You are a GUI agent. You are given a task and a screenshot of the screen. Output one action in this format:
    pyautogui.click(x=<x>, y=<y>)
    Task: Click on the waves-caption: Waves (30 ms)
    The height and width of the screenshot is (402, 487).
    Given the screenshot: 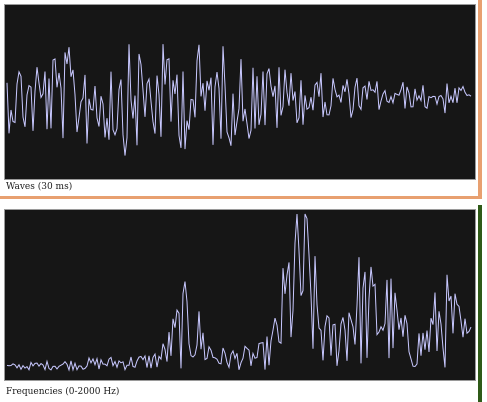 What is the action you would take?
    pyautogui.click(x=39, y=187)
    